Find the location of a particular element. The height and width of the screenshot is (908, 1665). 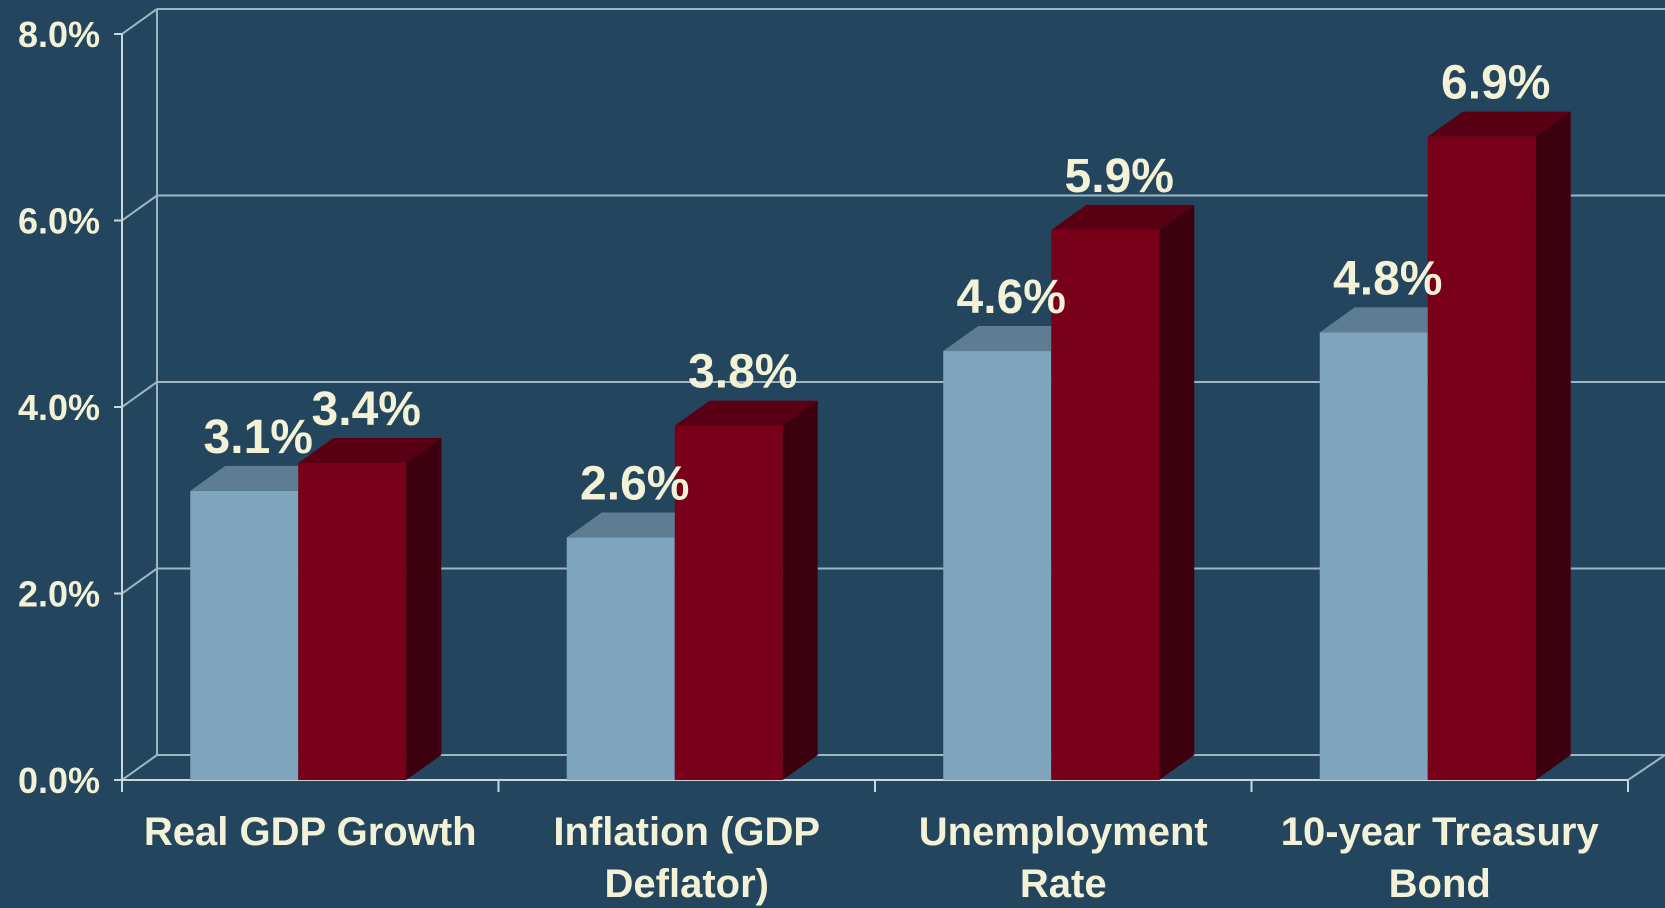

data-label: 3.1% is located at coordinates (258, 437).